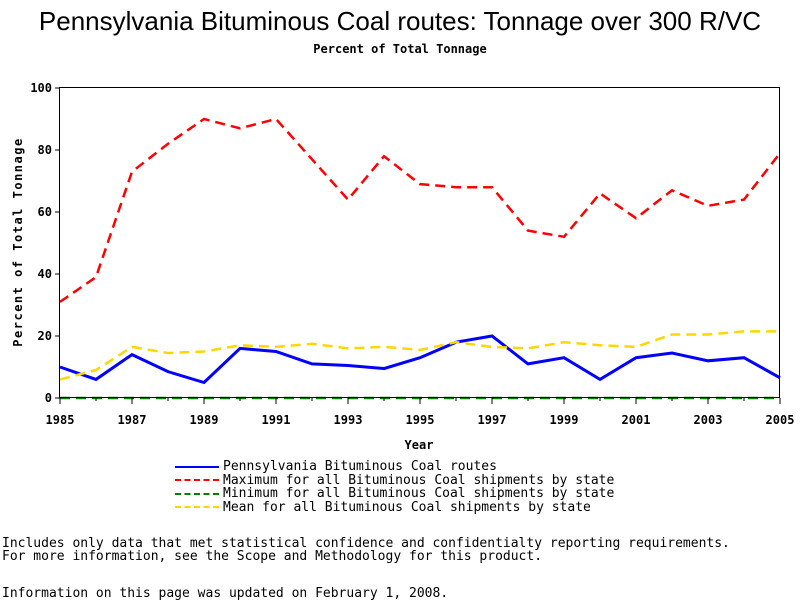  I want to click on legend-item: Pennsylvania Bituminous Coal routes, so click(394, 466).